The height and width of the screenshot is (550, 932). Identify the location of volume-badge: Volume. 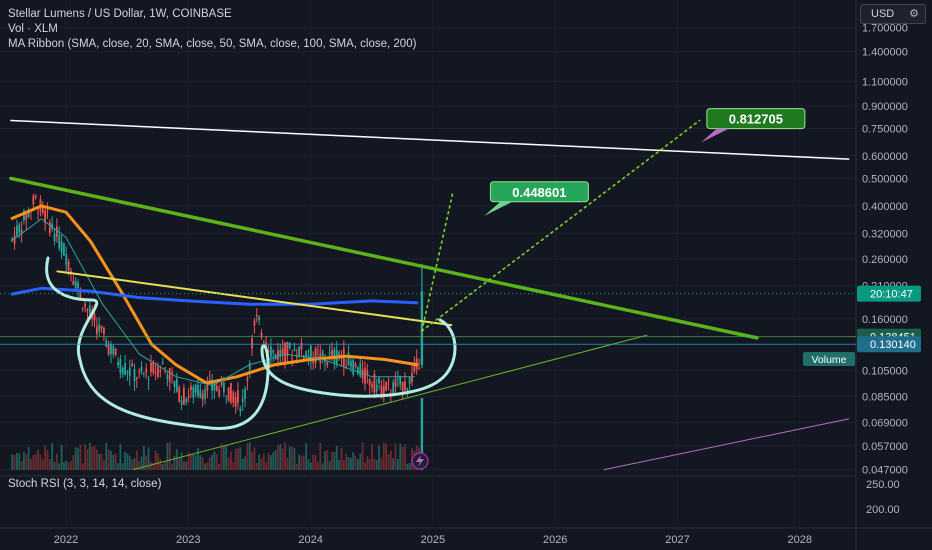
(829, 359).